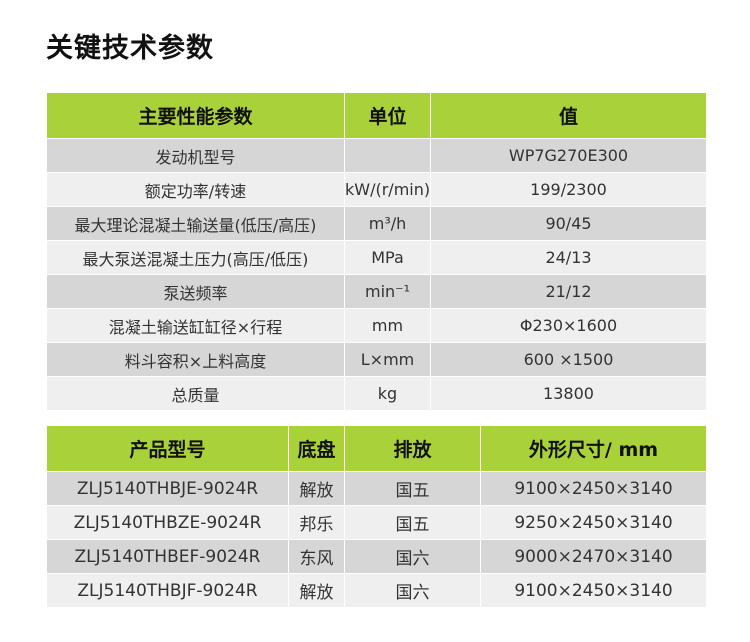  I want to click on value-cell: Φ230×1600, so click(568, 325).